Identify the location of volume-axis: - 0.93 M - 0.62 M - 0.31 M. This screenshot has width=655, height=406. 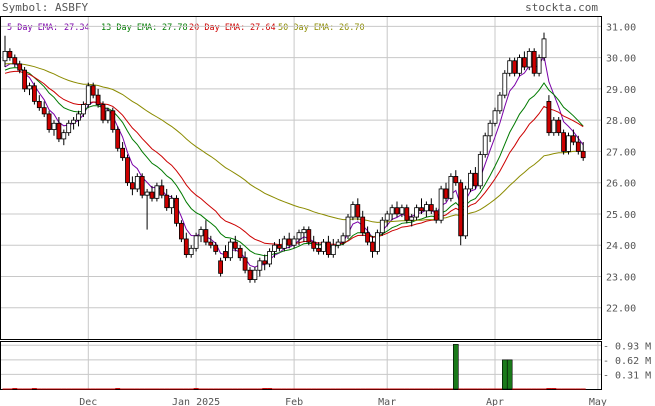
(627, 361).